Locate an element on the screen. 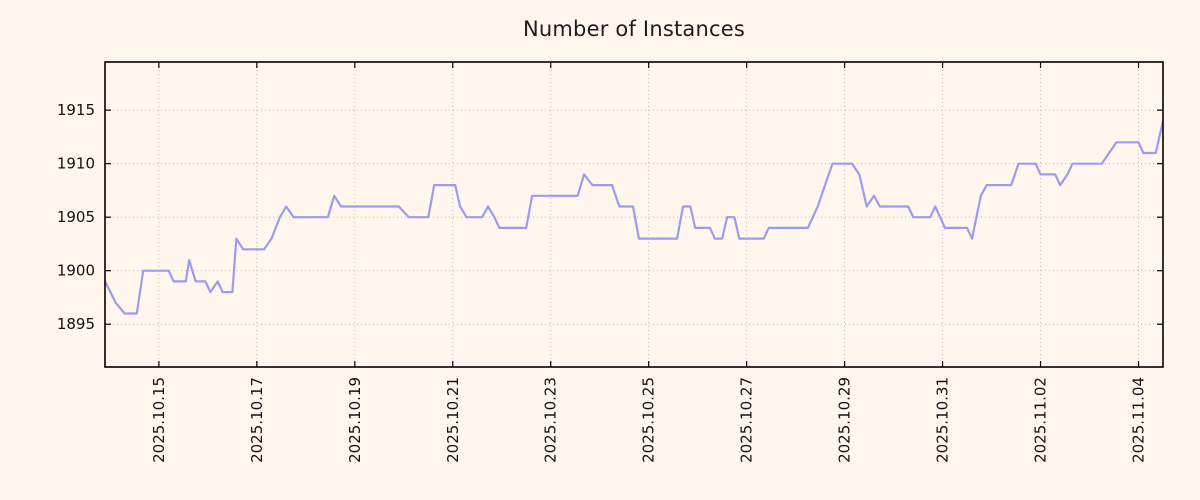 This screenshot has height=500, width=1200. x-tick-label: 2025.10.23 is located at coordinates (551, 420).